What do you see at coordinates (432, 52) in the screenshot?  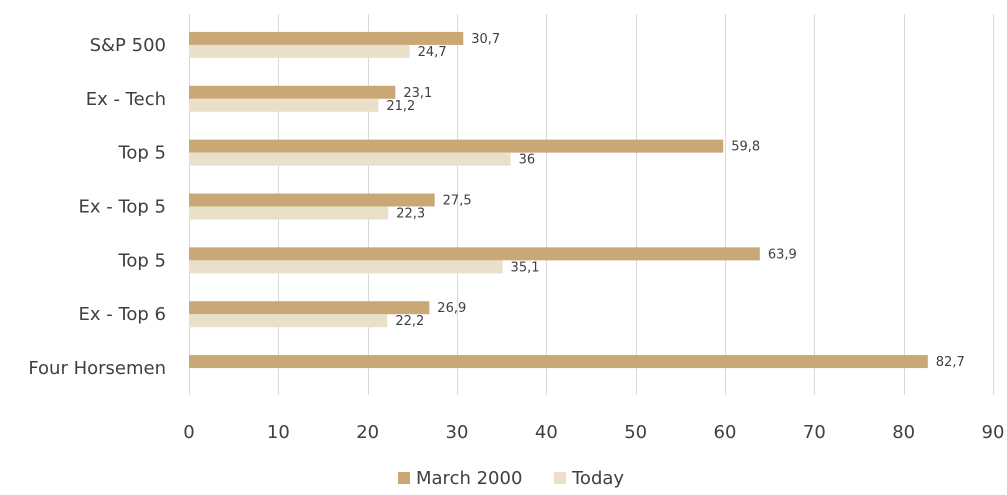 I see `data-label-today: 24,7` at bounding box center [432, 52].